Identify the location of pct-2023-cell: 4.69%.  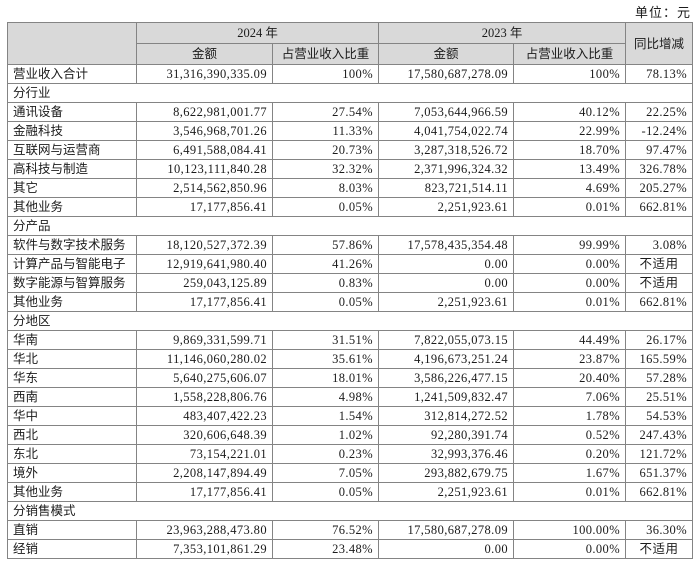
(570, 188).